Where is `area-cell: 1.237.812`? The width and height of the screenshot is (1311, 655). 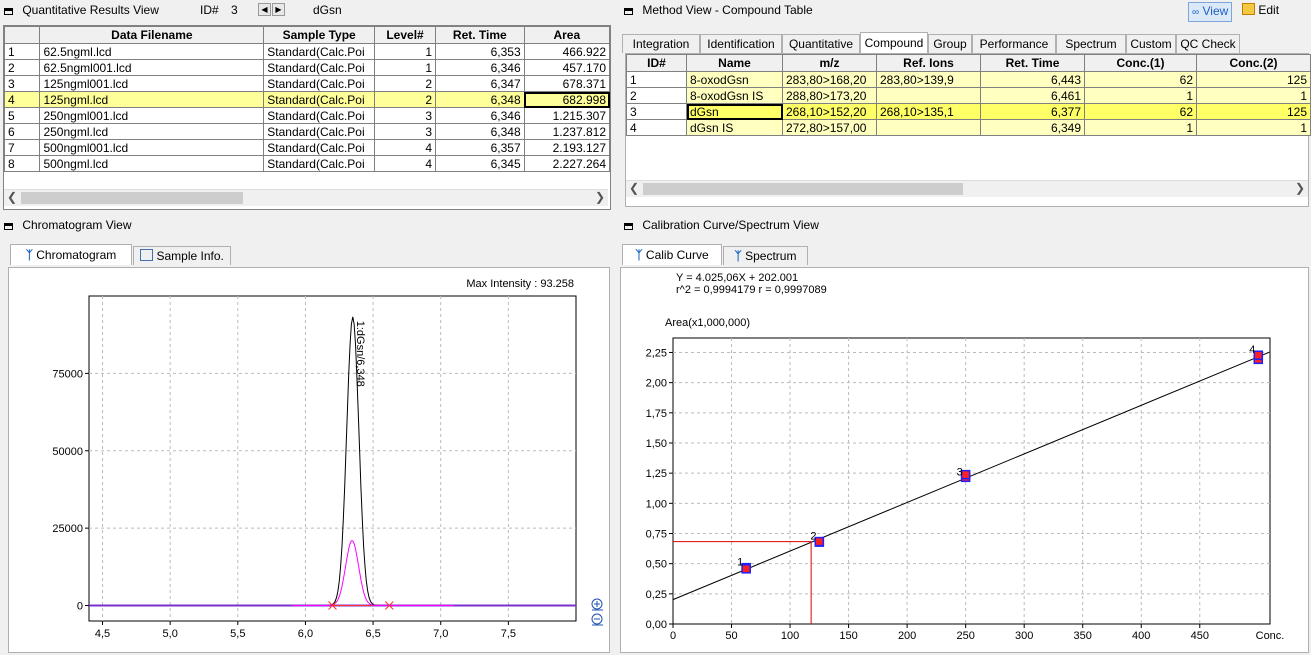 area-cell: 1.237.812 is located at coordinates (566, 131).